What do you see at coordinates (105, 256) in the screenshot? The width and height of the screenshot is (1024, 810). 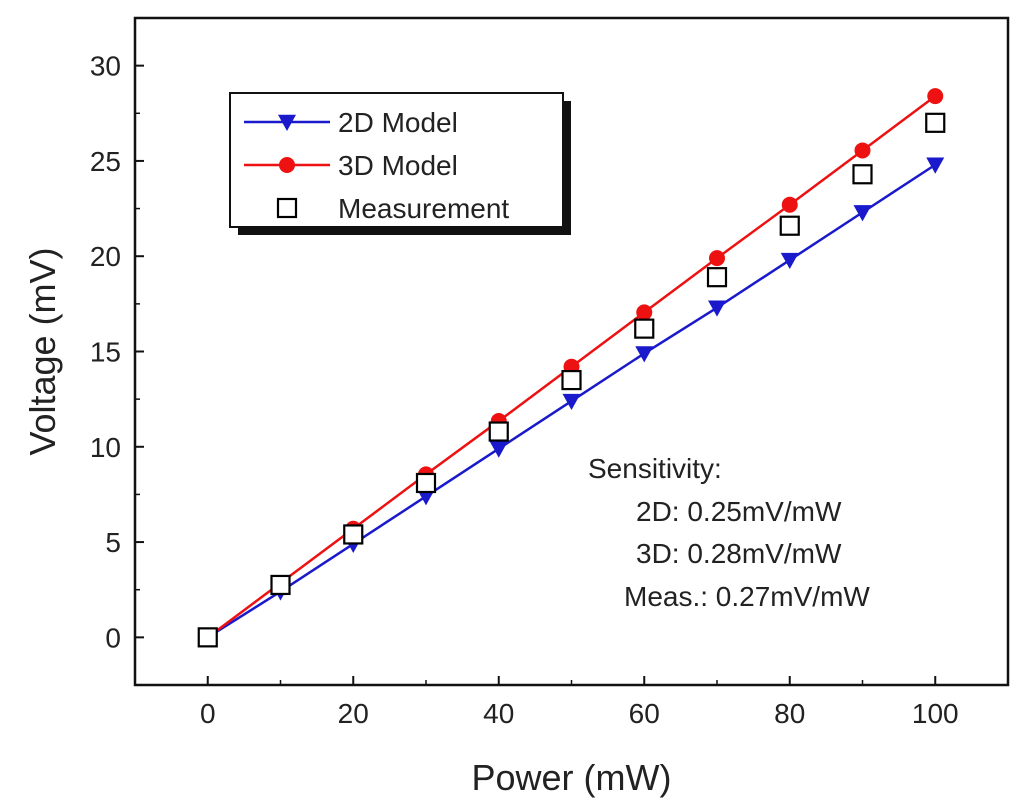 I see `y-tick-label: 20` at bounding box center [105, 256].